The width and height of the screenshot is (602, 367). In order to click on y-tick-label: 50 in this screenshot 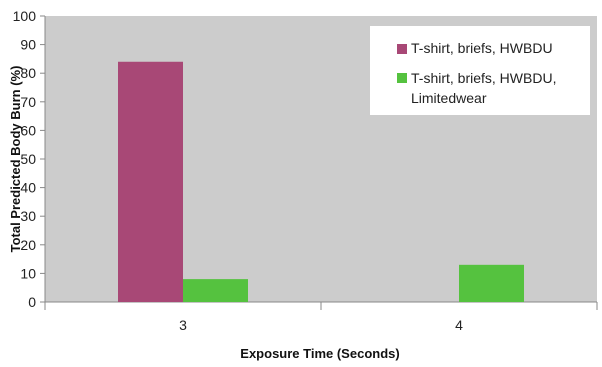, I will do `click(28, 159)`.